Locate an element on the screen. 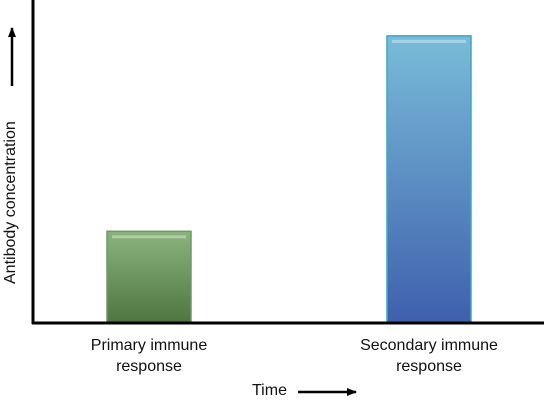  x-tick-label-primary: Primary immune response is located at coordinates (149, 356).